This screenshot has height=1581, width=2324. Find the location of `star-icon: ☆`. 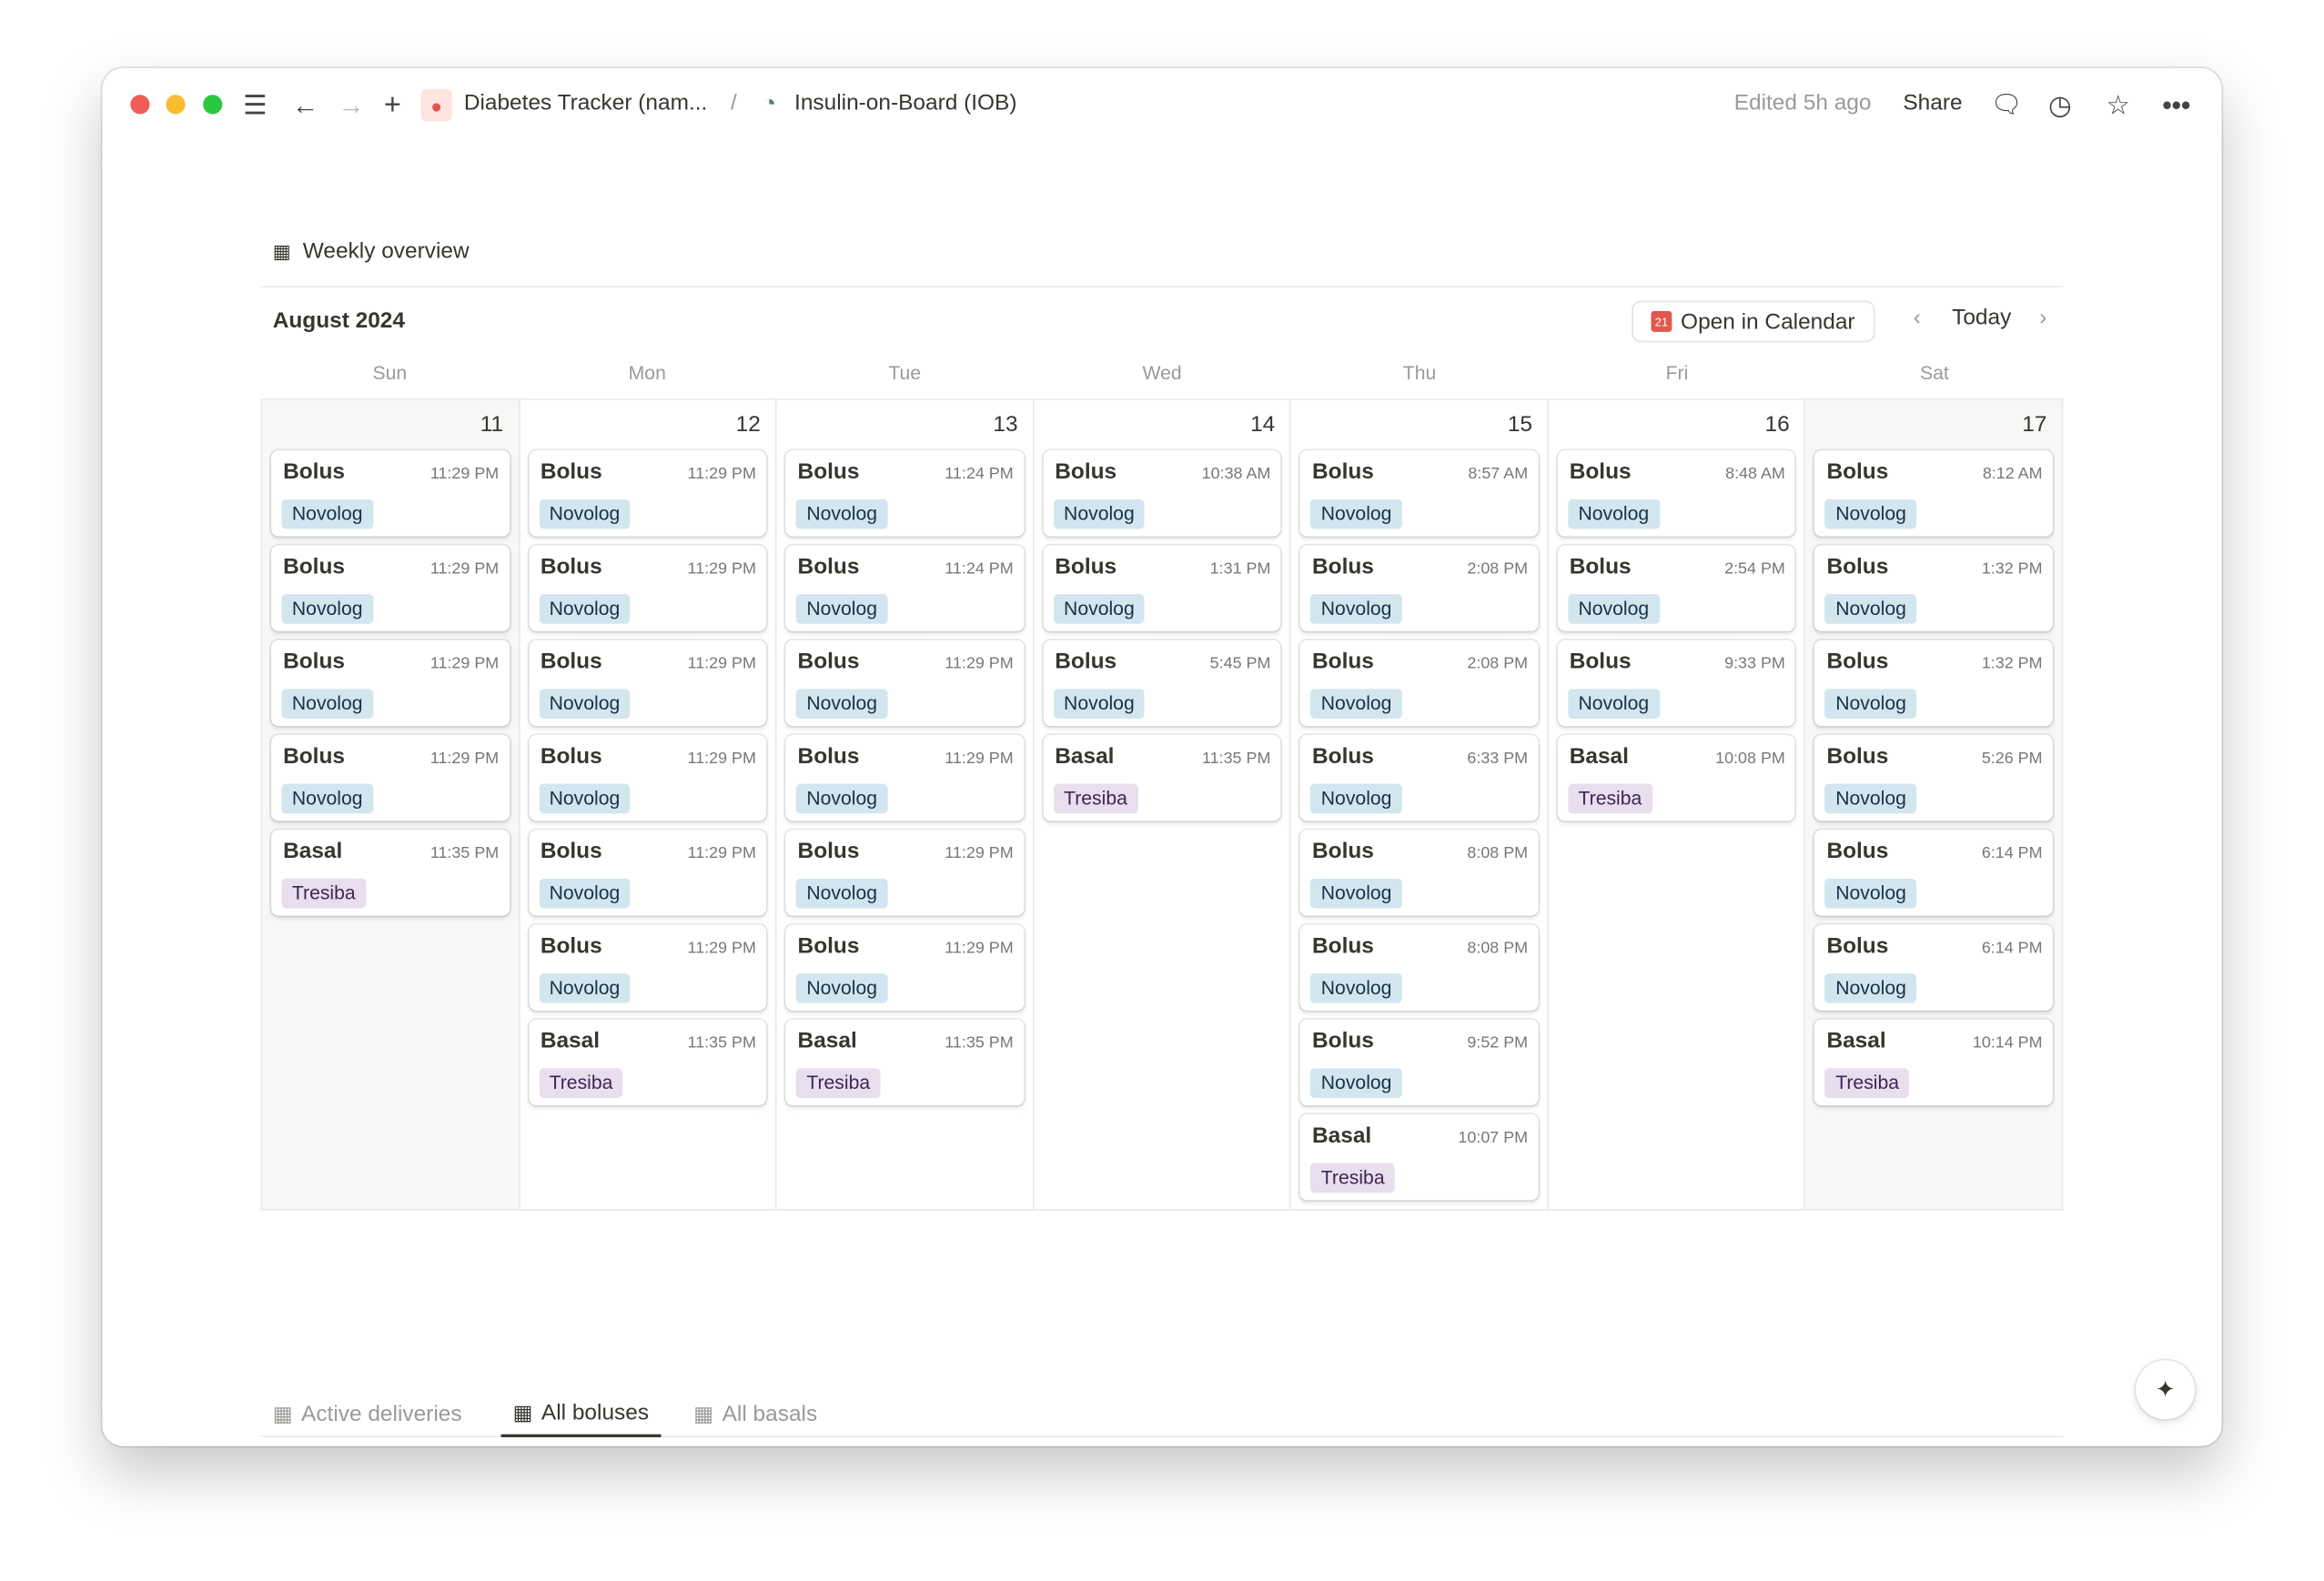

star-icon: ☆ is located at coordinates (2118, 105).